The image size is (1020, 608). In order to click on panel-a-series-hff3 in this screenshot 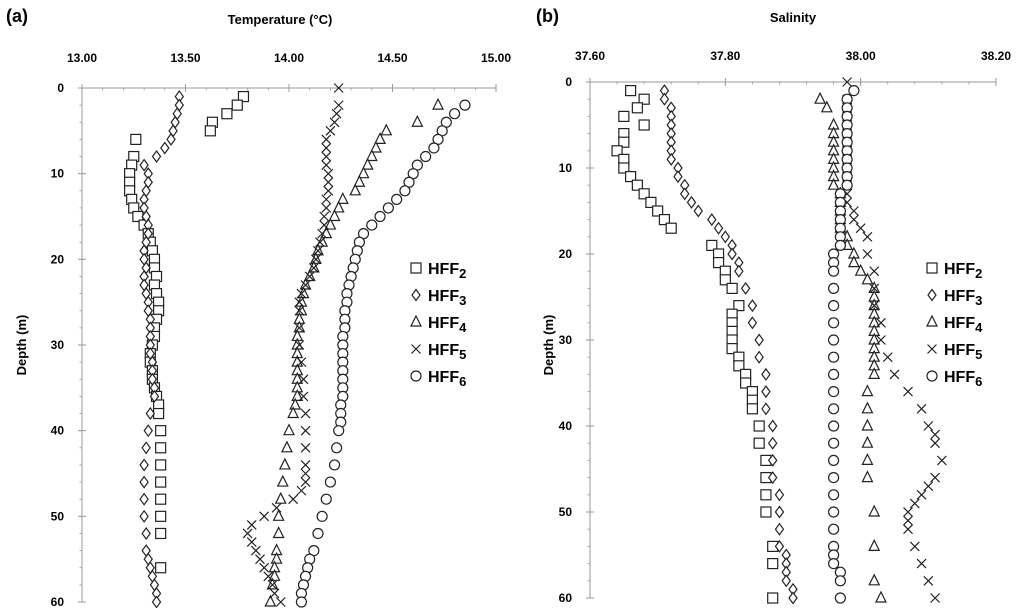, I will do `click(162, 349)`.